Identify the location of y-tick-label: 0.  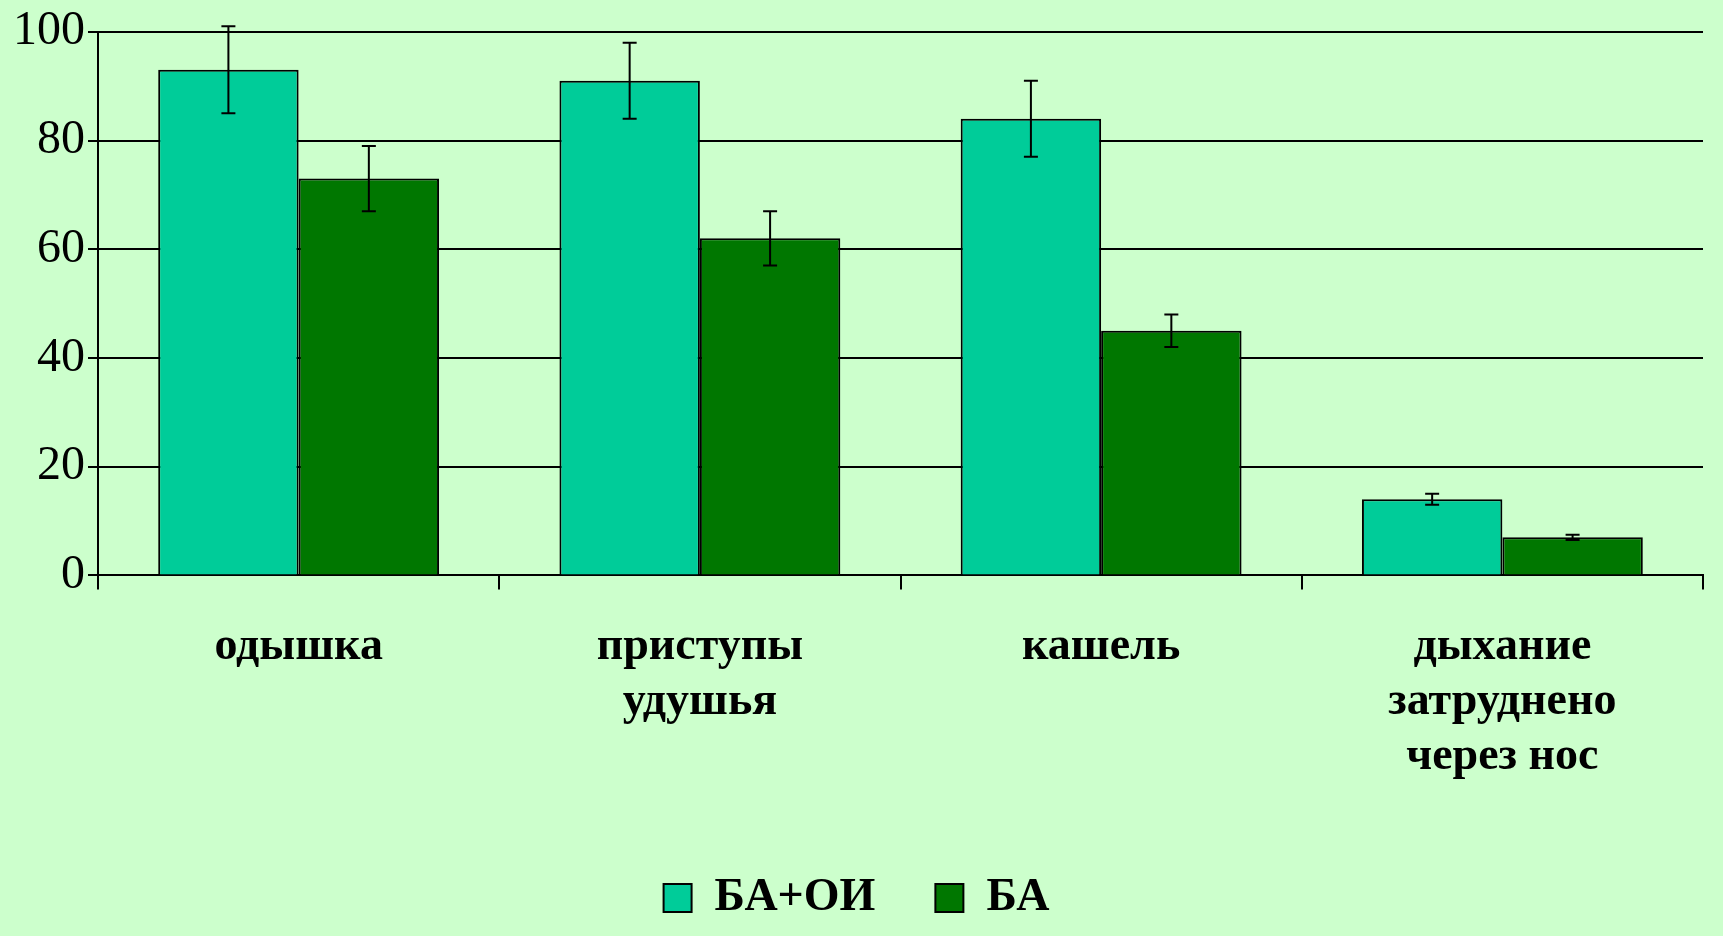
(73, 572).